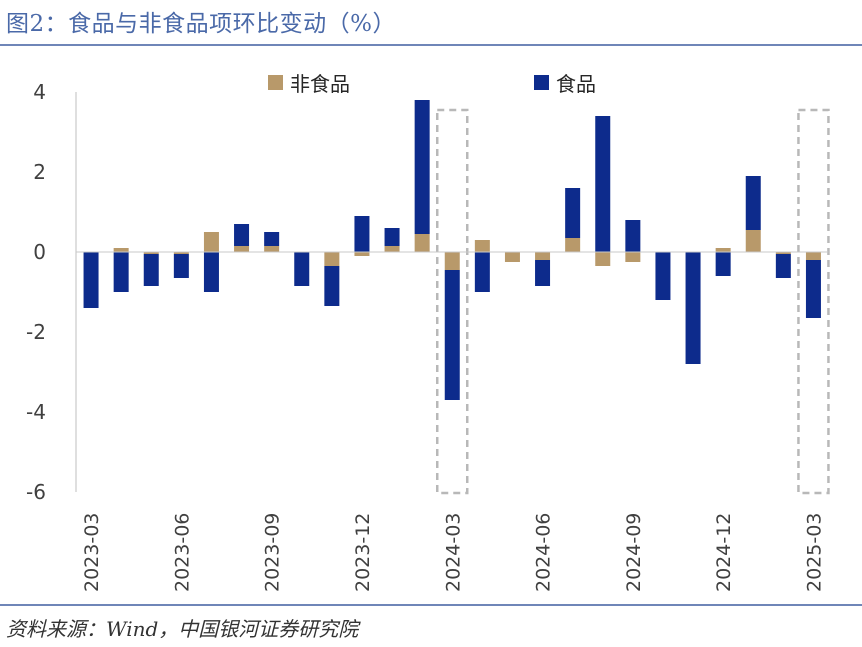  Describe the element at coordinates (51, 292) in the screenshot. I see `y-axis: 4 2 0 -2 -4 -6` at that location.